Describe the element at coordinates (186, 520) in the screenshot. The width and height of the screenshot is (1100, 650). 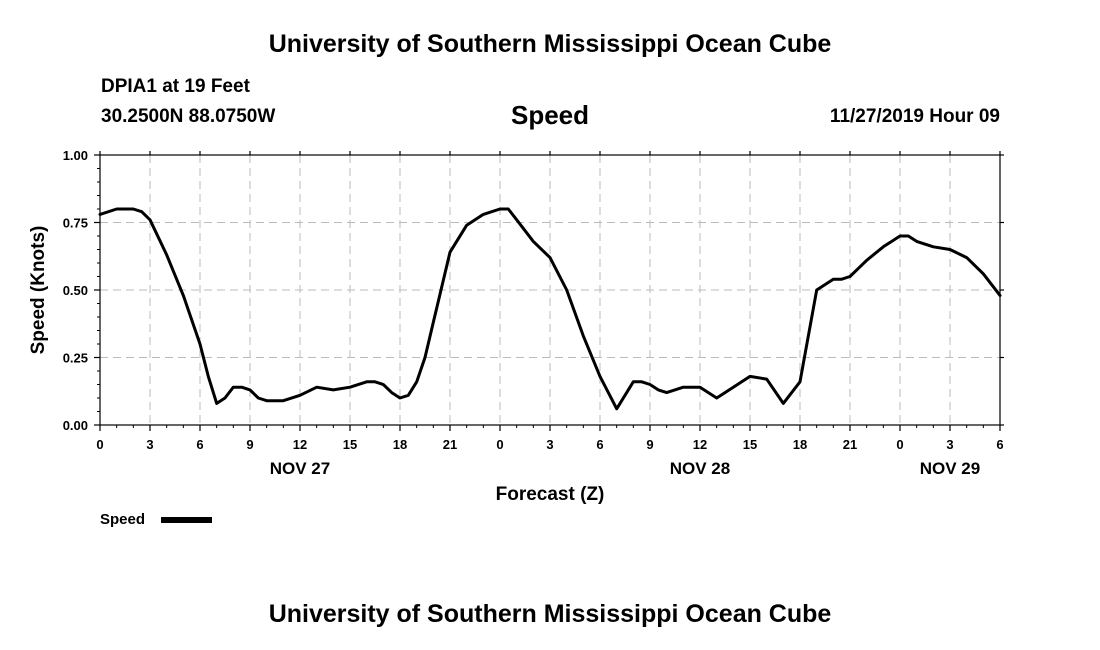
I see `legend-swatch` at that location.